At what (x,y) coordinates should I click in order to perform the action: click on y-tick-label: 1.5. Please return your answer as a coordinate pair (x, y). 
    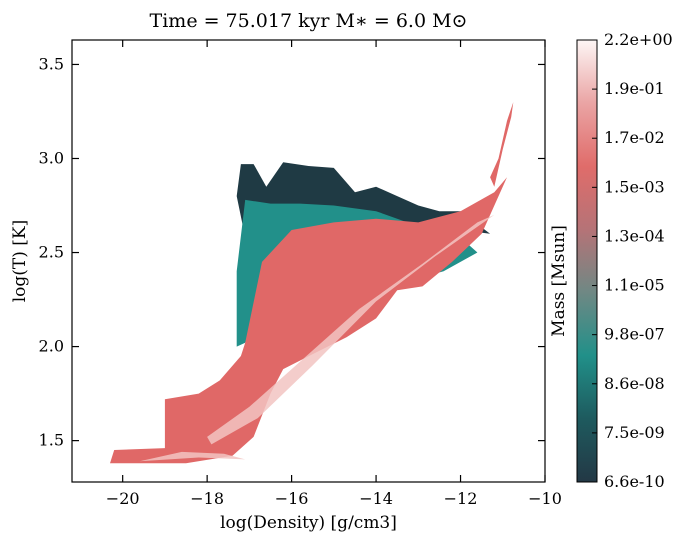
    Looking at the image, I should click on (51, 440).